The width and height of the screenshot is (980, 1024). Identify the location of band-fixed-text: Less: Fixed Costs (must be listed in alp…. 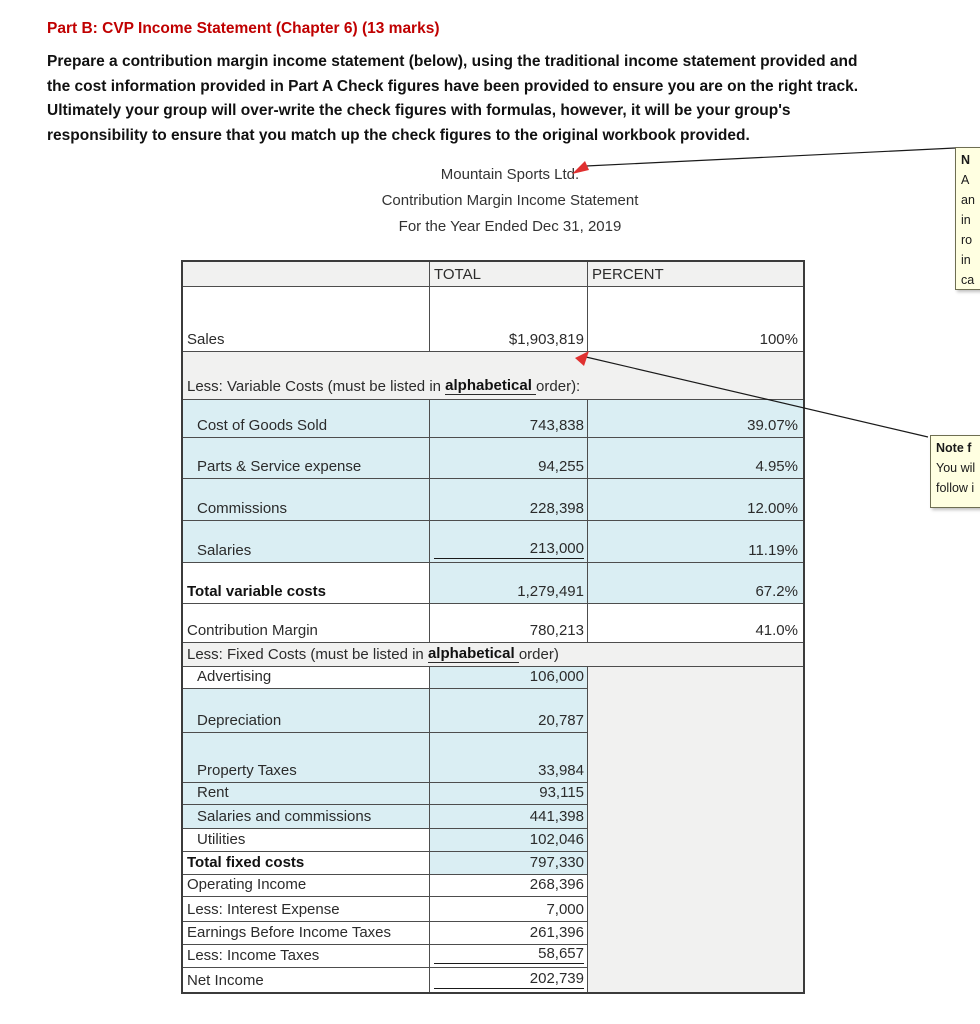
(373, 654).